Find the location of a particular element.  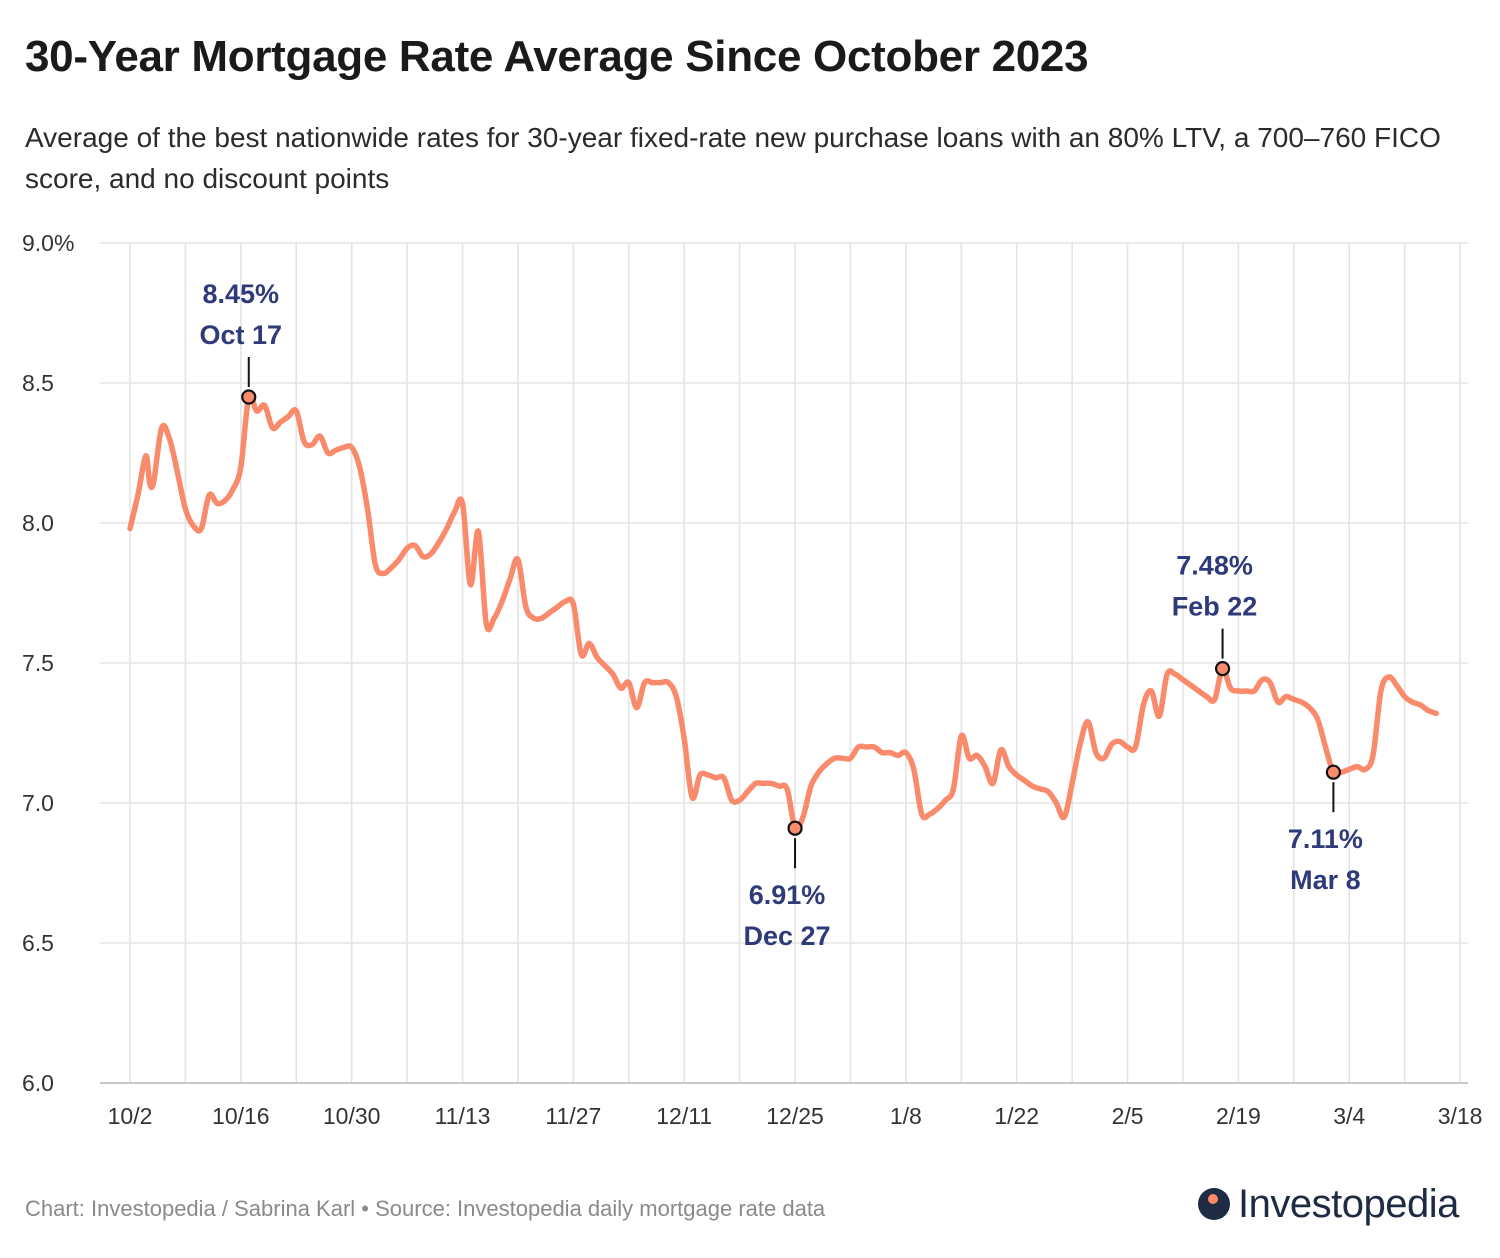

y-tick-label: 9.0% is located at coordinates (48, 243).